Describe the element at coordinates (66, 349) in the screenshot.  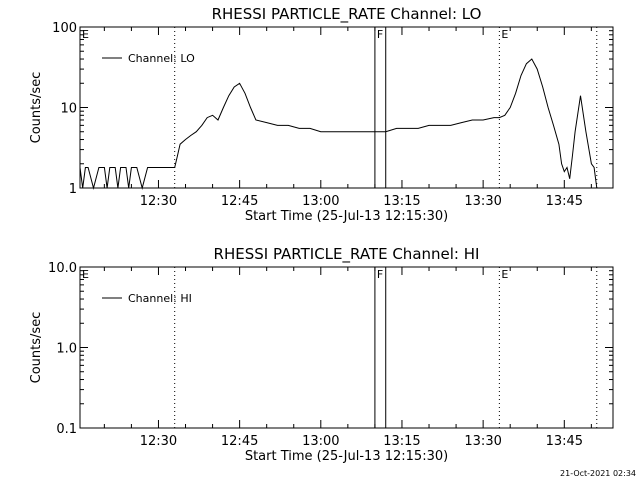
I see `y-tick-label: 1.0` at that location.